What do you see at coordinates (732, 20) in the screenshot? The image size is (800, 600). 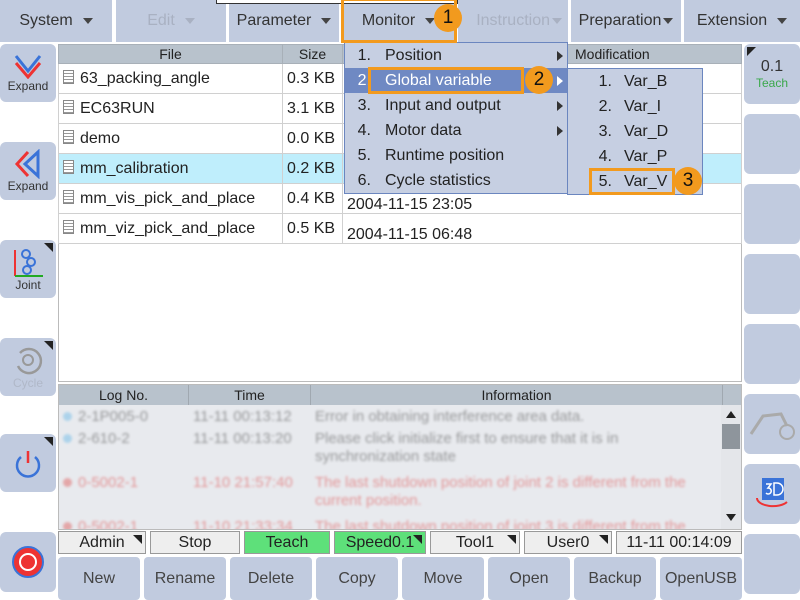 I see `menu-label: Extension` at bounding box center [732, 20].